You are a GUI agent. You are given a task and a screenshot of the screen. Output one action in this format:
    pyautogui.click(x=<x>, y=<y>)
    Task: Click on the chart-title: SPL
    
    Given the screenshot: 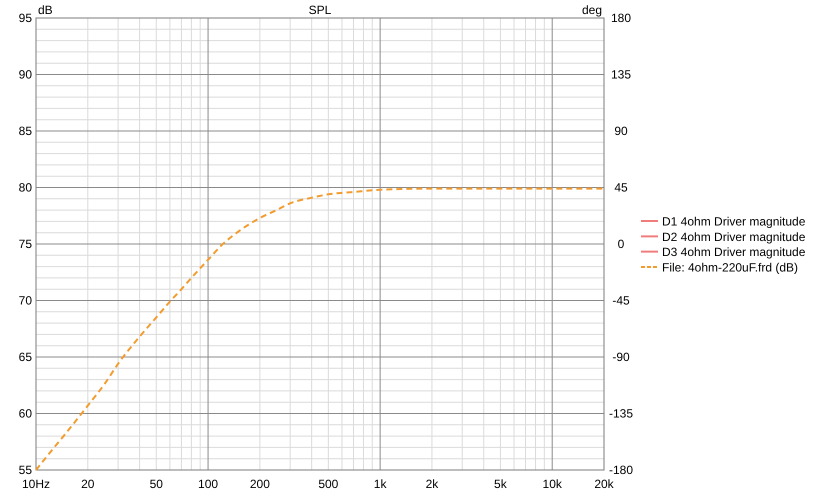 What is the action you would take?
    pyautogui.click(x=320, y=10)
    